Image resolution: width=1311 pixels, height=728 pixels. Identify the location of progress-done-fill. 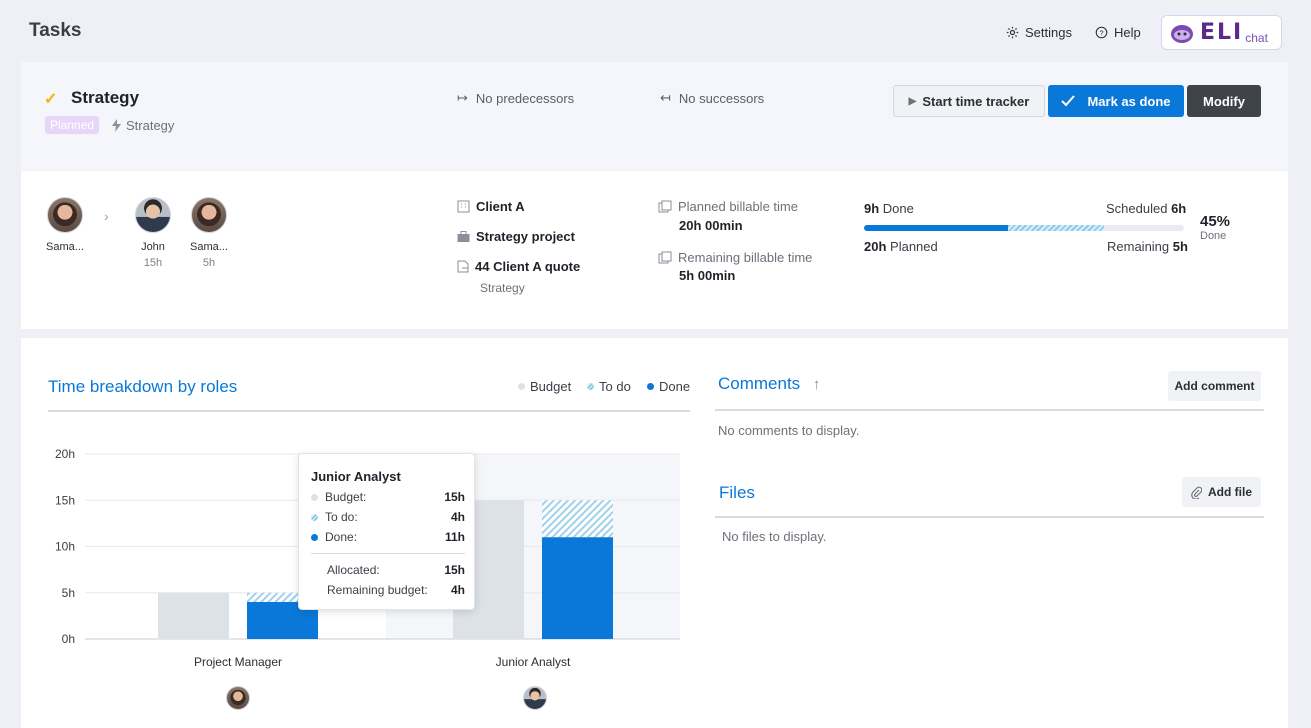
(936, 228).